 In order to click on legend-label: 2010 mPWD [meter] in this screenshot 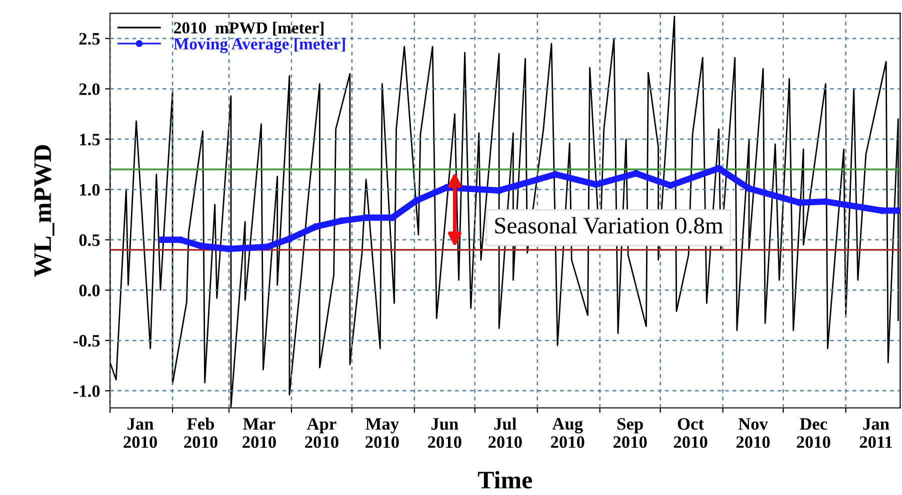, I will do `click(249, 29)`.